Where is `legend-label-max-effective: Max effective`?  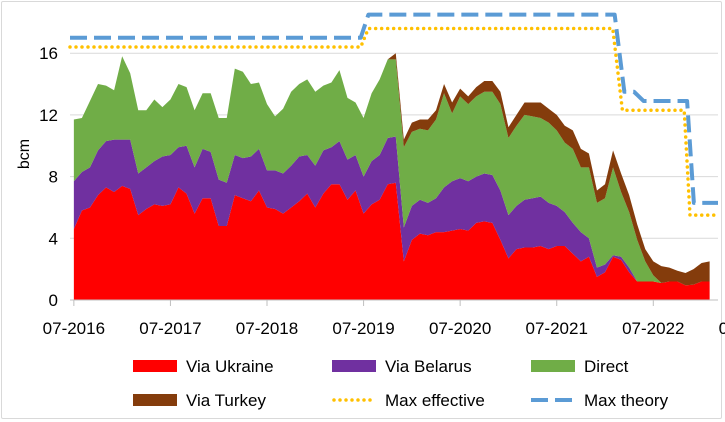 legend-label-max-effective: Max effective is located at coordinates (435, 400).